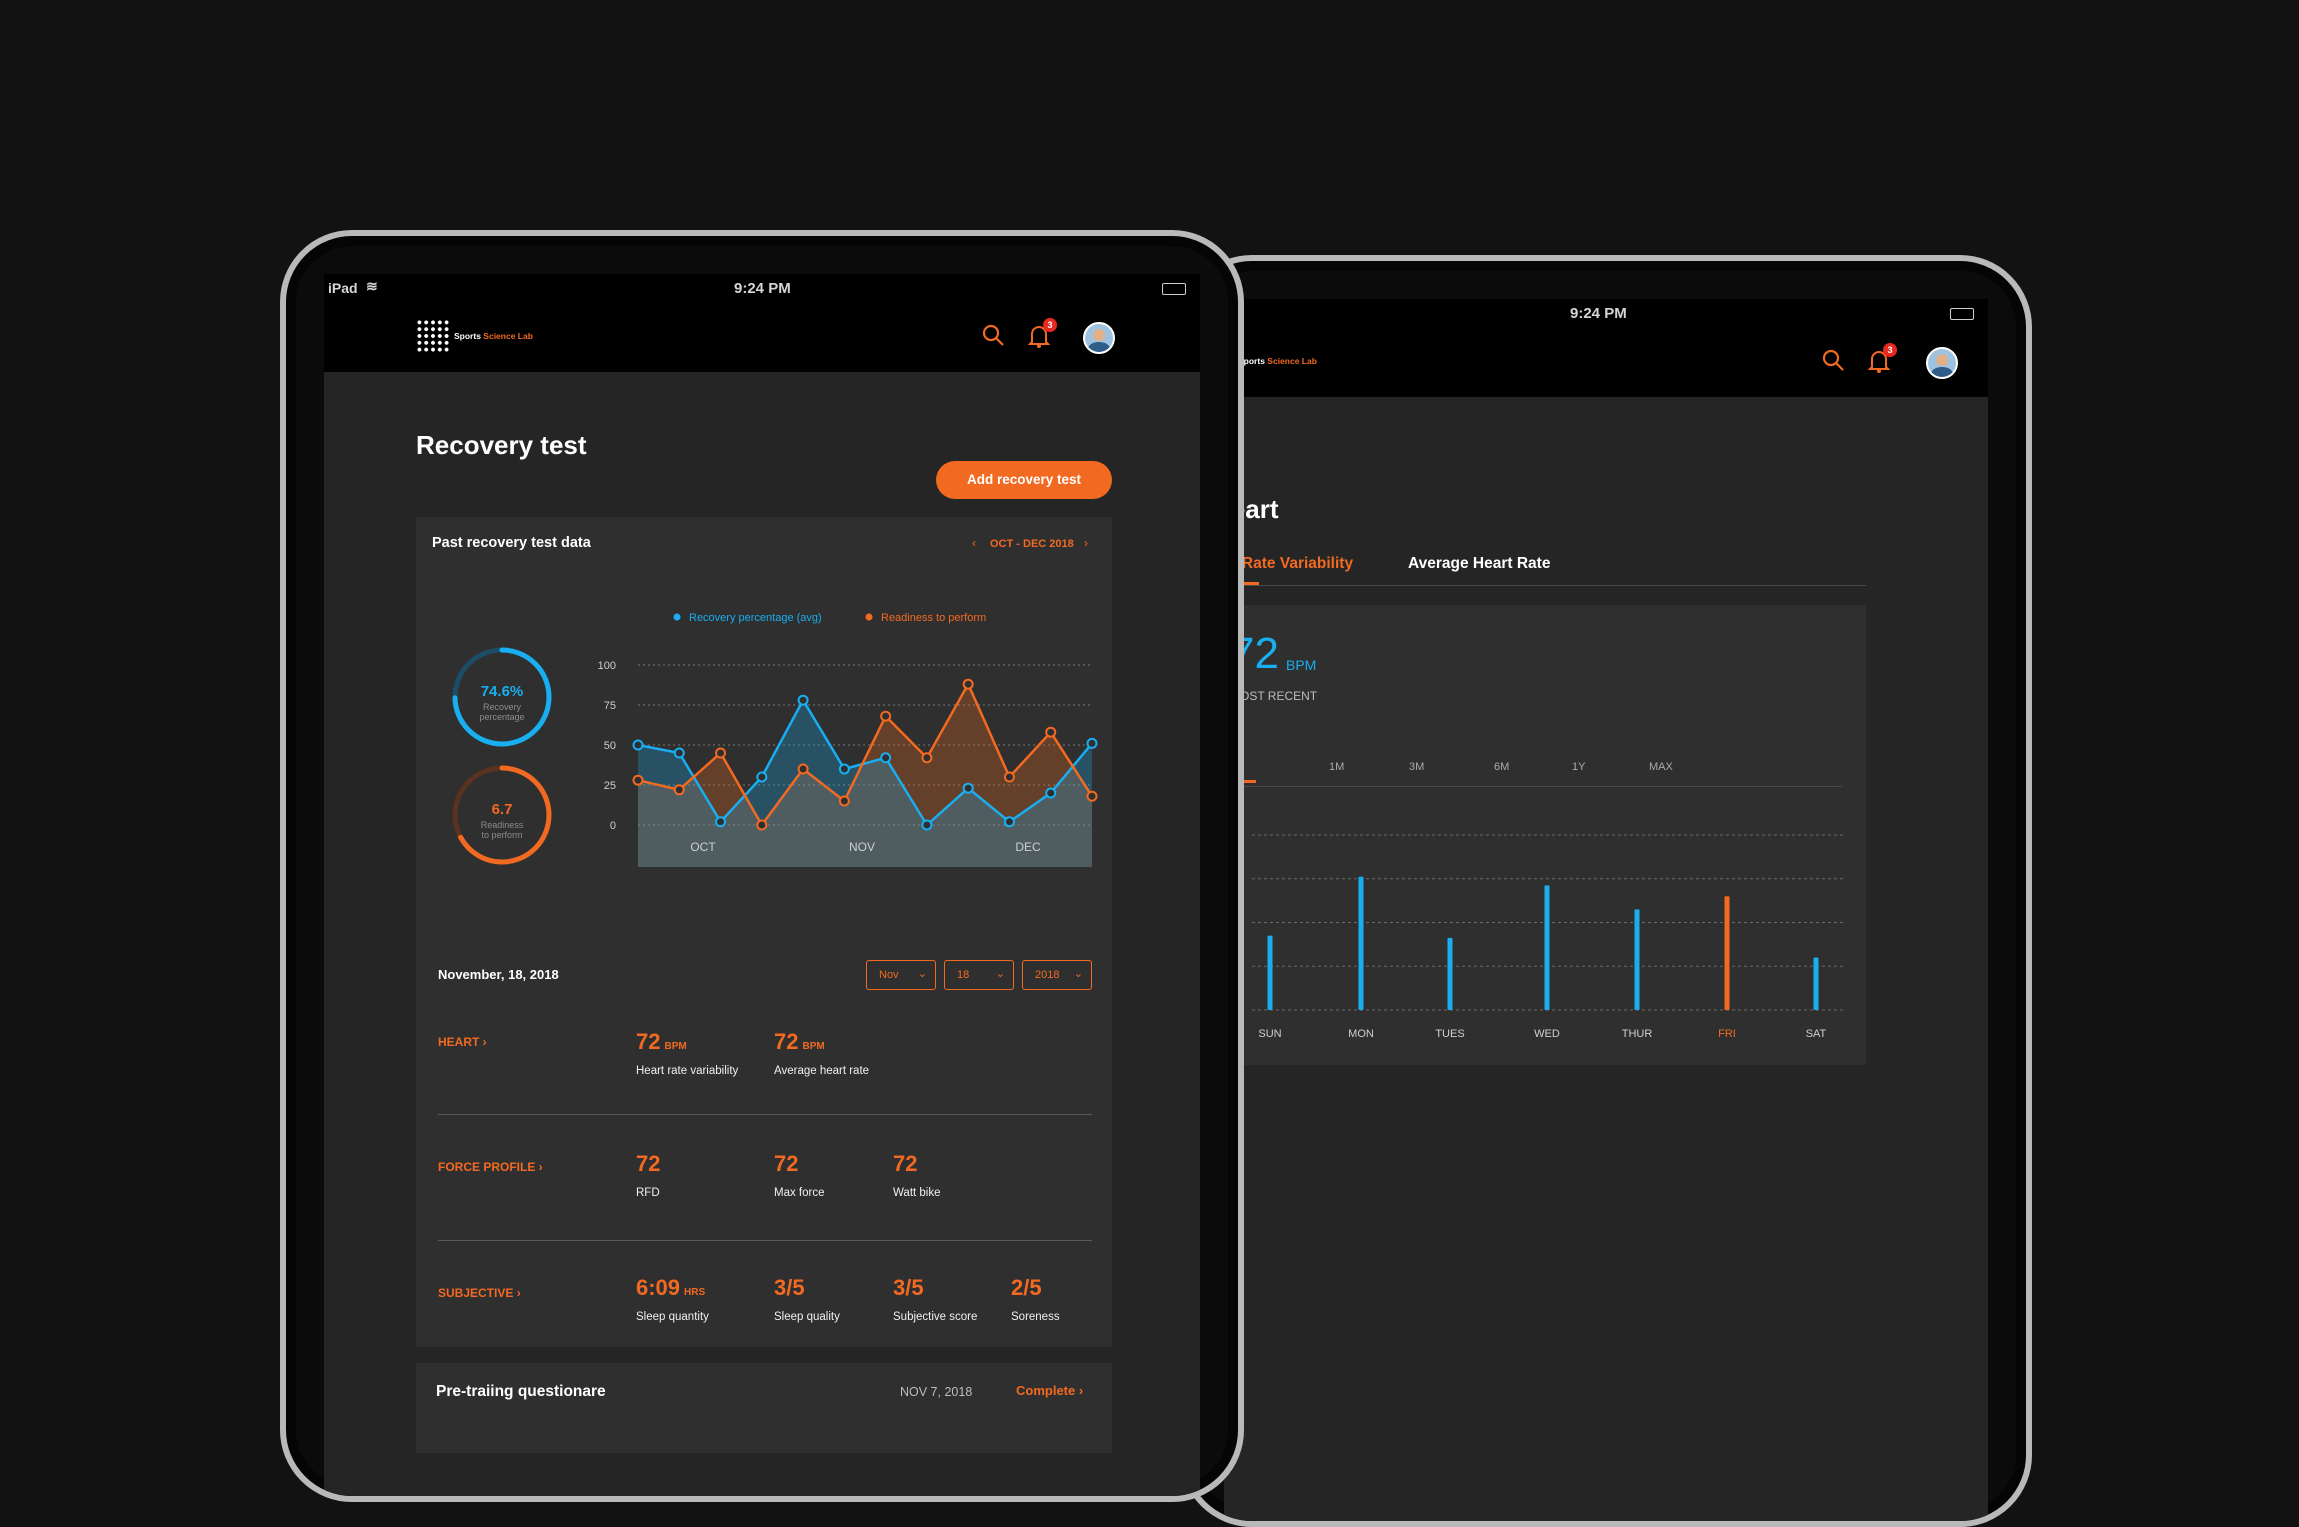 The image size is (2299, 1527). What do you see at coordinates (1361, 1034) in the screenshot?
I see `x-tick-label: MON` at bounding box center [1361, 1034].